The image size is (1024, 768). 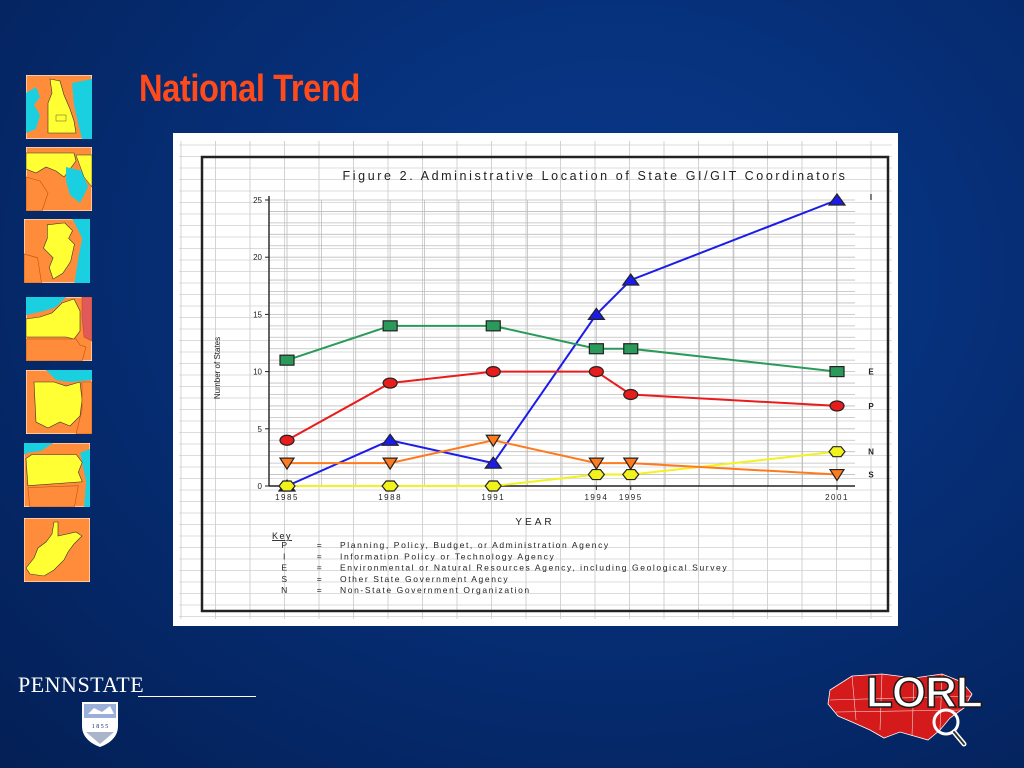 What do you see at coordinates (59, 107) in the screenshot?
I see `delaware-map-icon` at bounding box center [59, 107].